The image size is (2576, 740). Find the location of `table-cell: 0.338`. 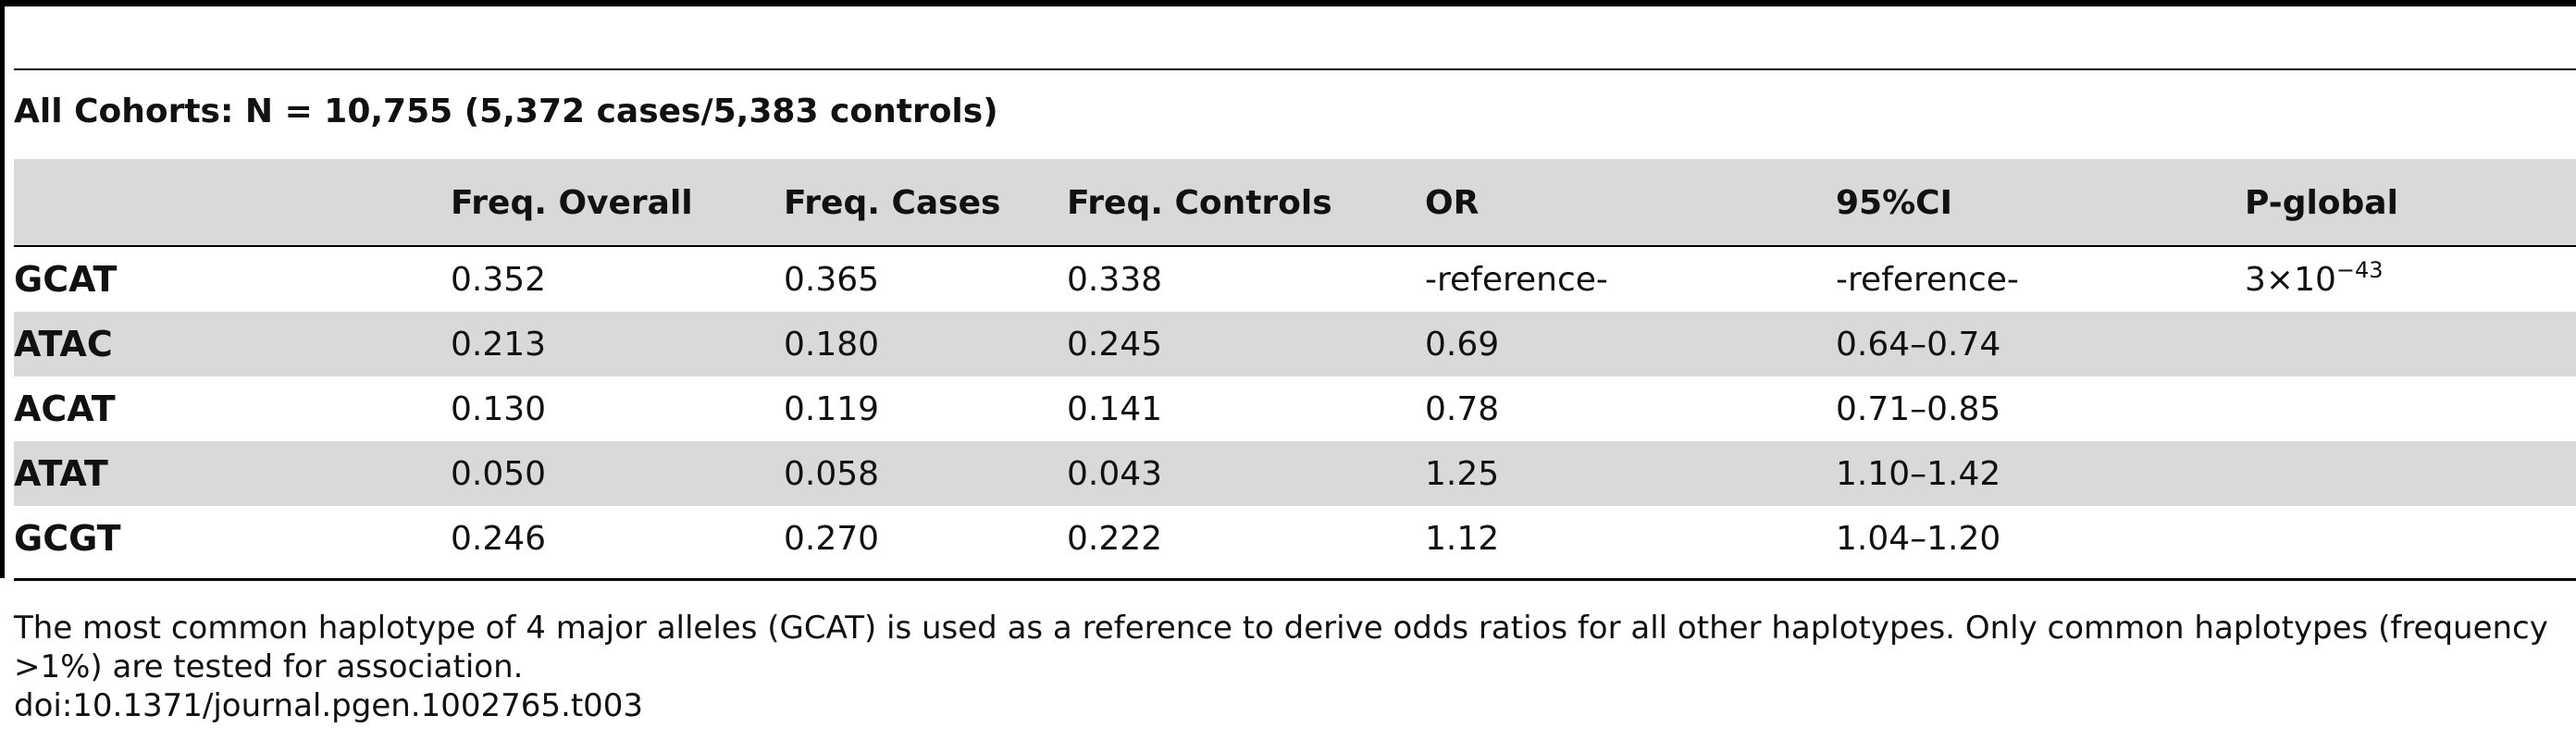

table-cell: 0.338 is located at coordinates (1115, 280).